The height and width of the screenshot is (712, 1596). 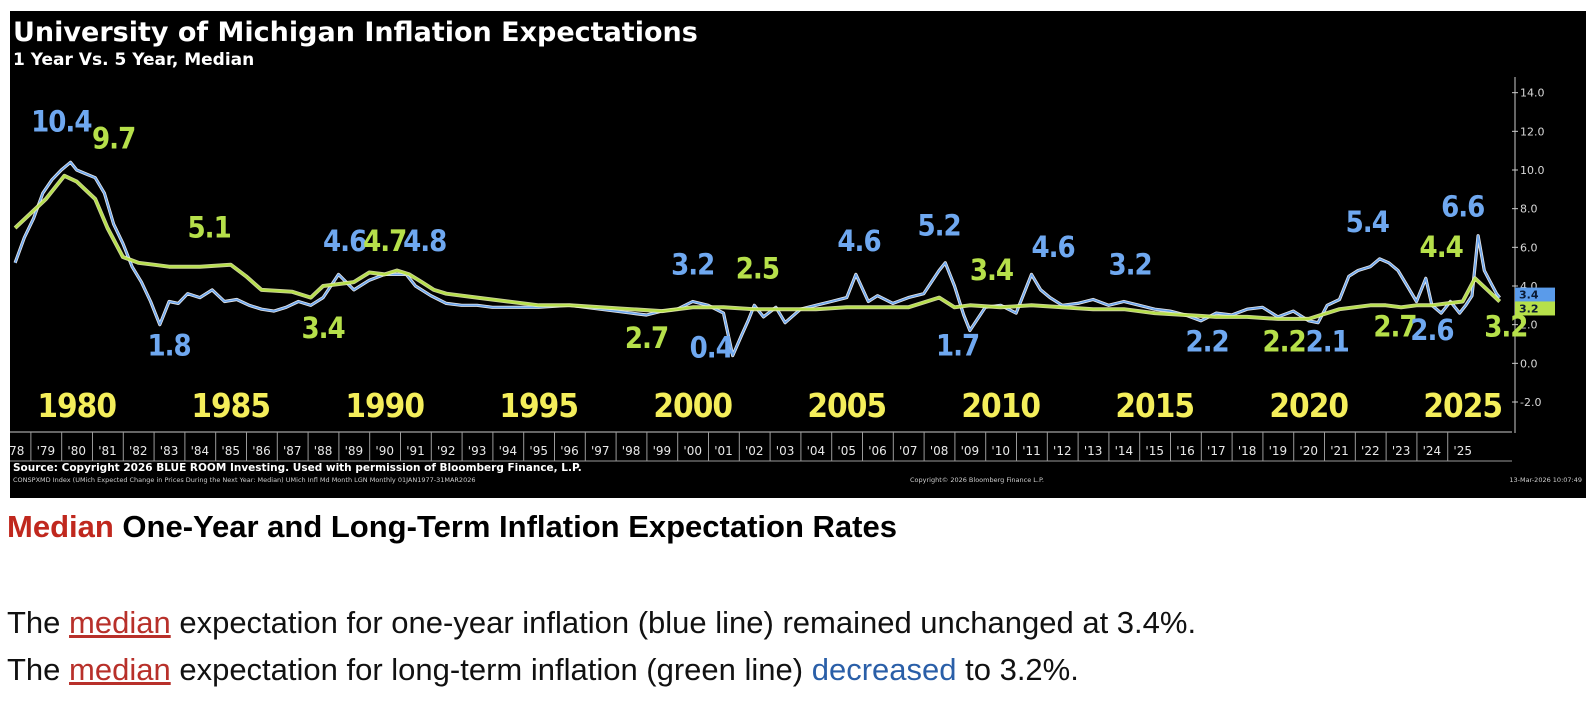 I want to click on x-tick-label: '22, so click(x=1370, y=451).